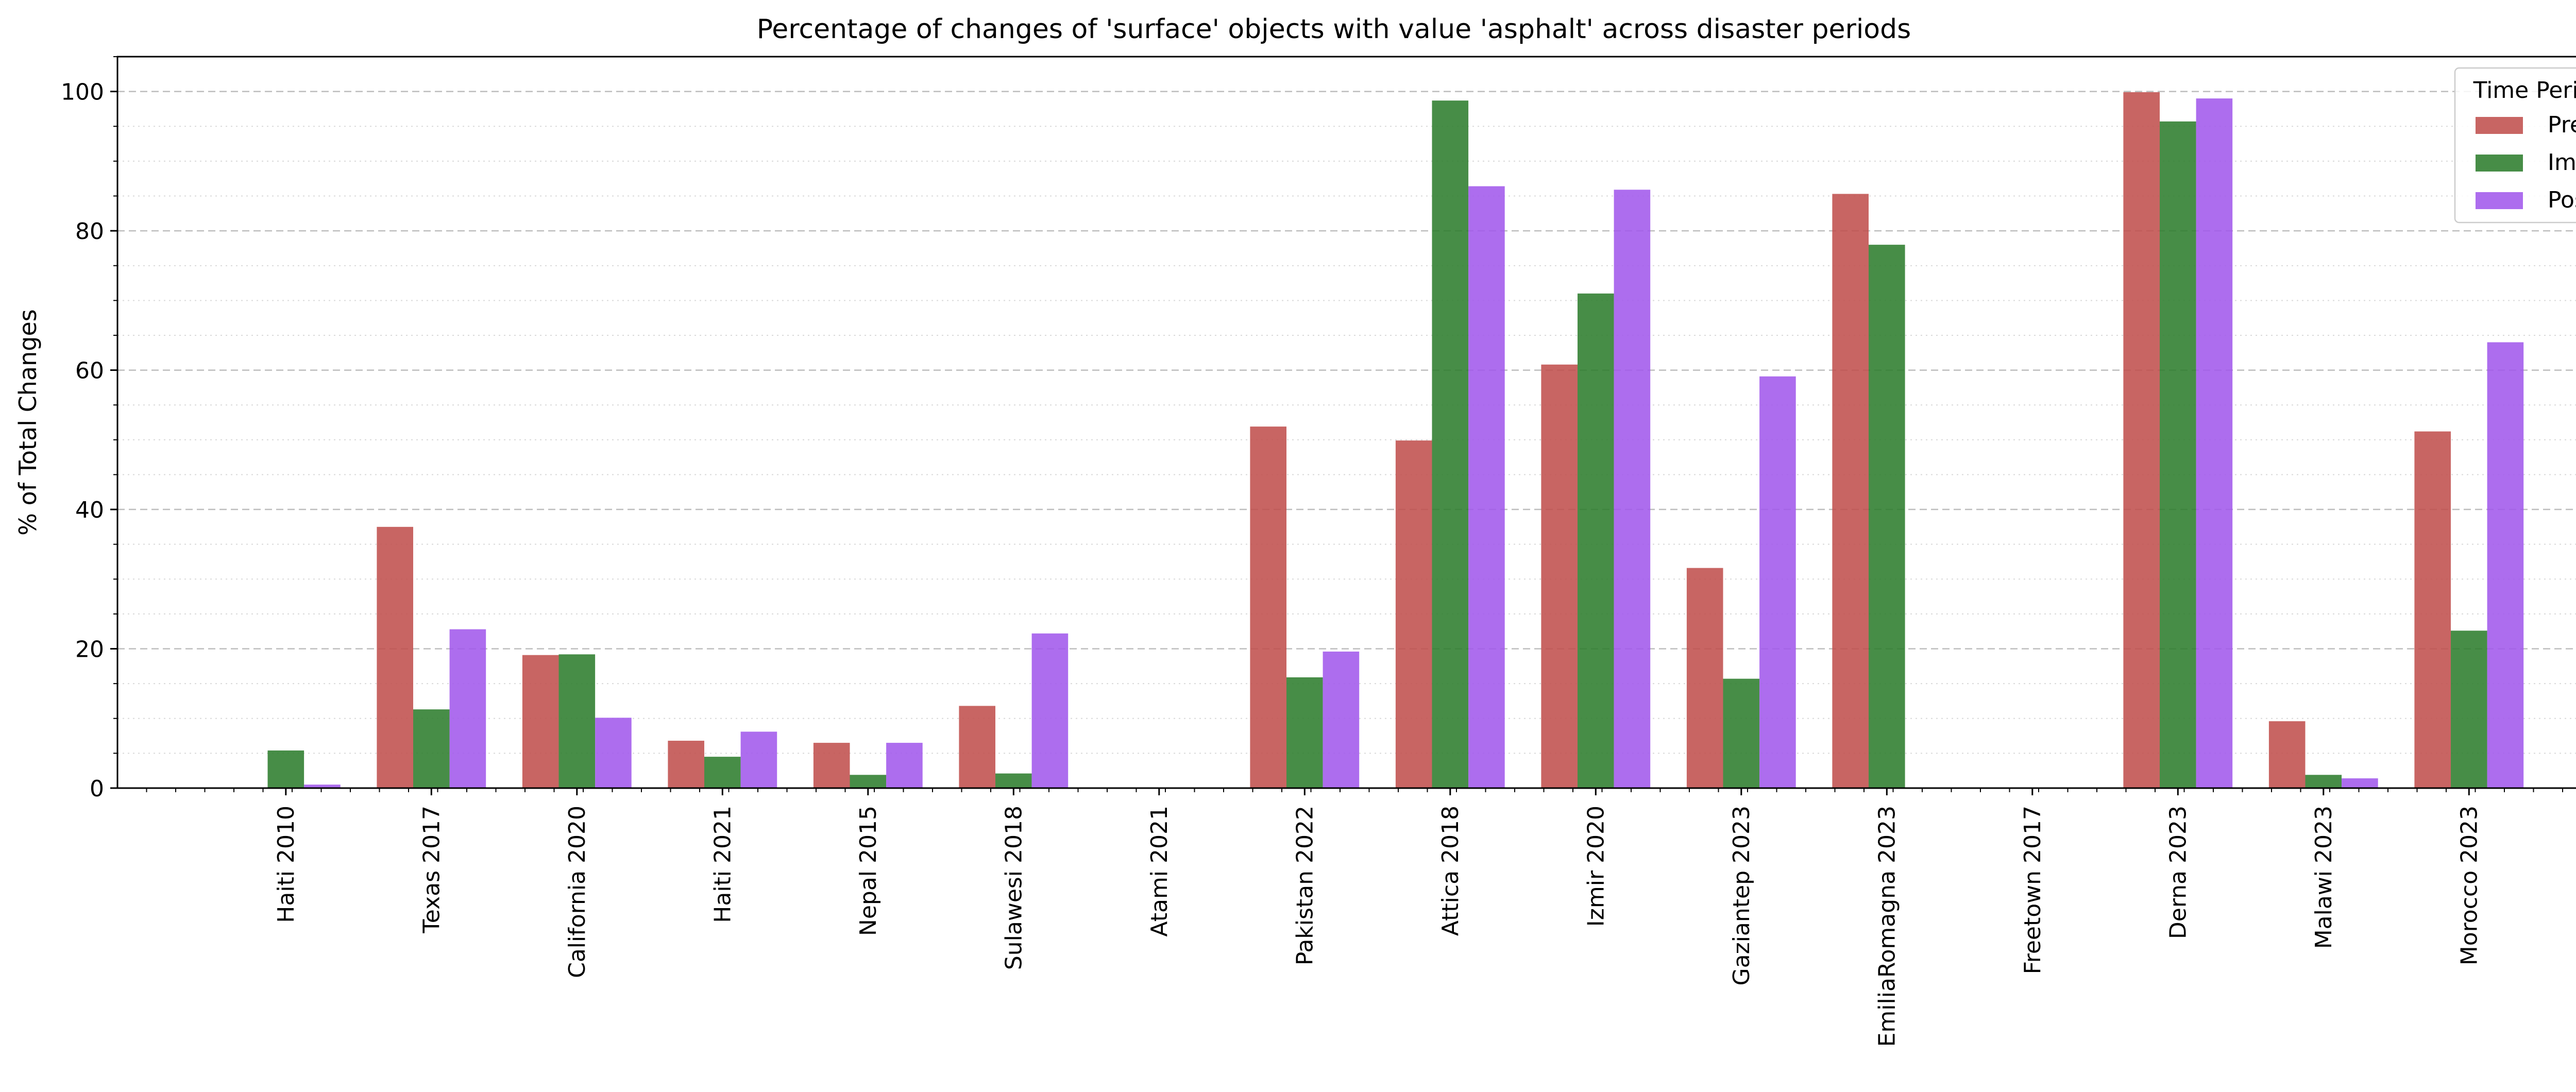 The image size is (2576, 1092). I want to click on legend-swatch-imm, so click(2499, 163).